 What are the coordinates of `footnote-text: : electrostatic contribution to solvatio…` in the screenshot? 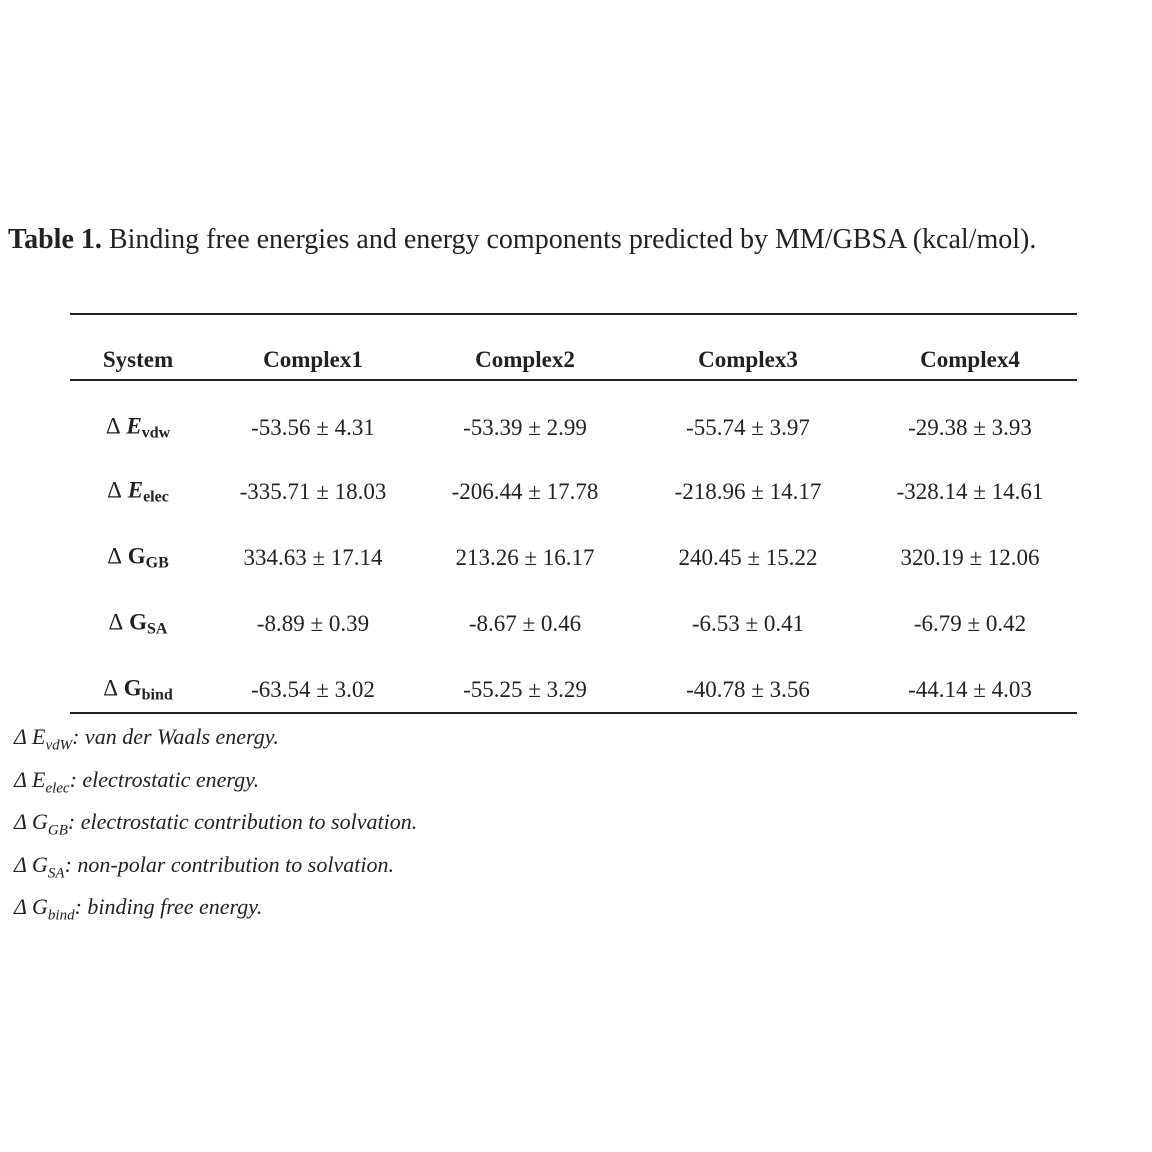 It's located at (242, 821).